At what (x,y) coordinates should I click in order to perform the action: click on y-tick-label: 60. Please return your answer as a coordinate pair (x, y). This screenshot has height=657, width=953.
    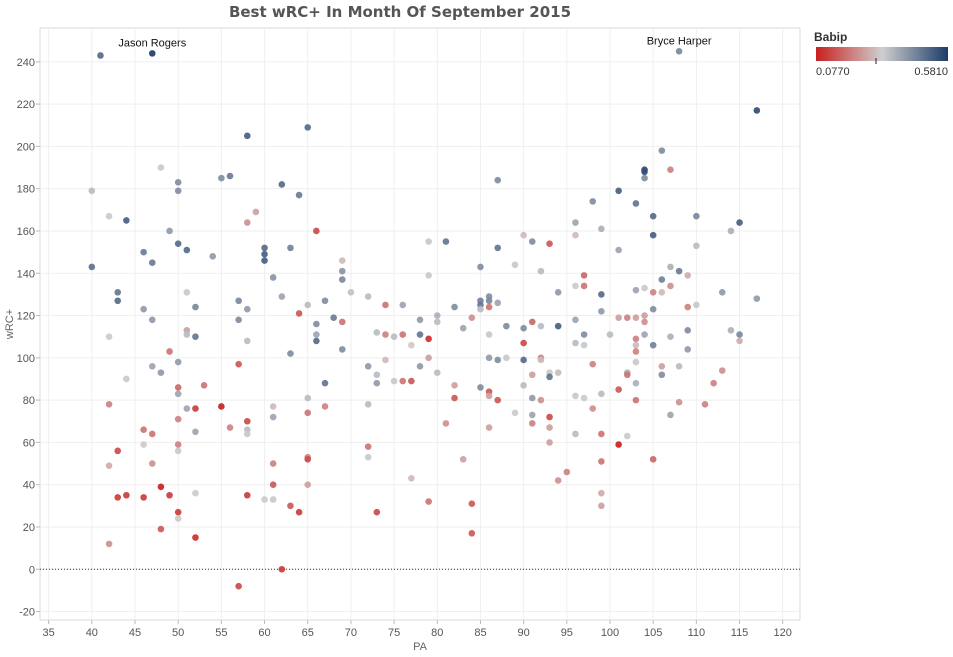
    Looking at the image, I should click on (29, 443).